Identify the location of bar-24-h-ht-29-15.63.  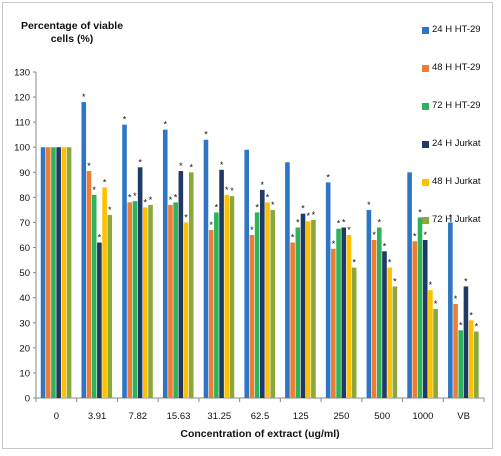
(165, 263).